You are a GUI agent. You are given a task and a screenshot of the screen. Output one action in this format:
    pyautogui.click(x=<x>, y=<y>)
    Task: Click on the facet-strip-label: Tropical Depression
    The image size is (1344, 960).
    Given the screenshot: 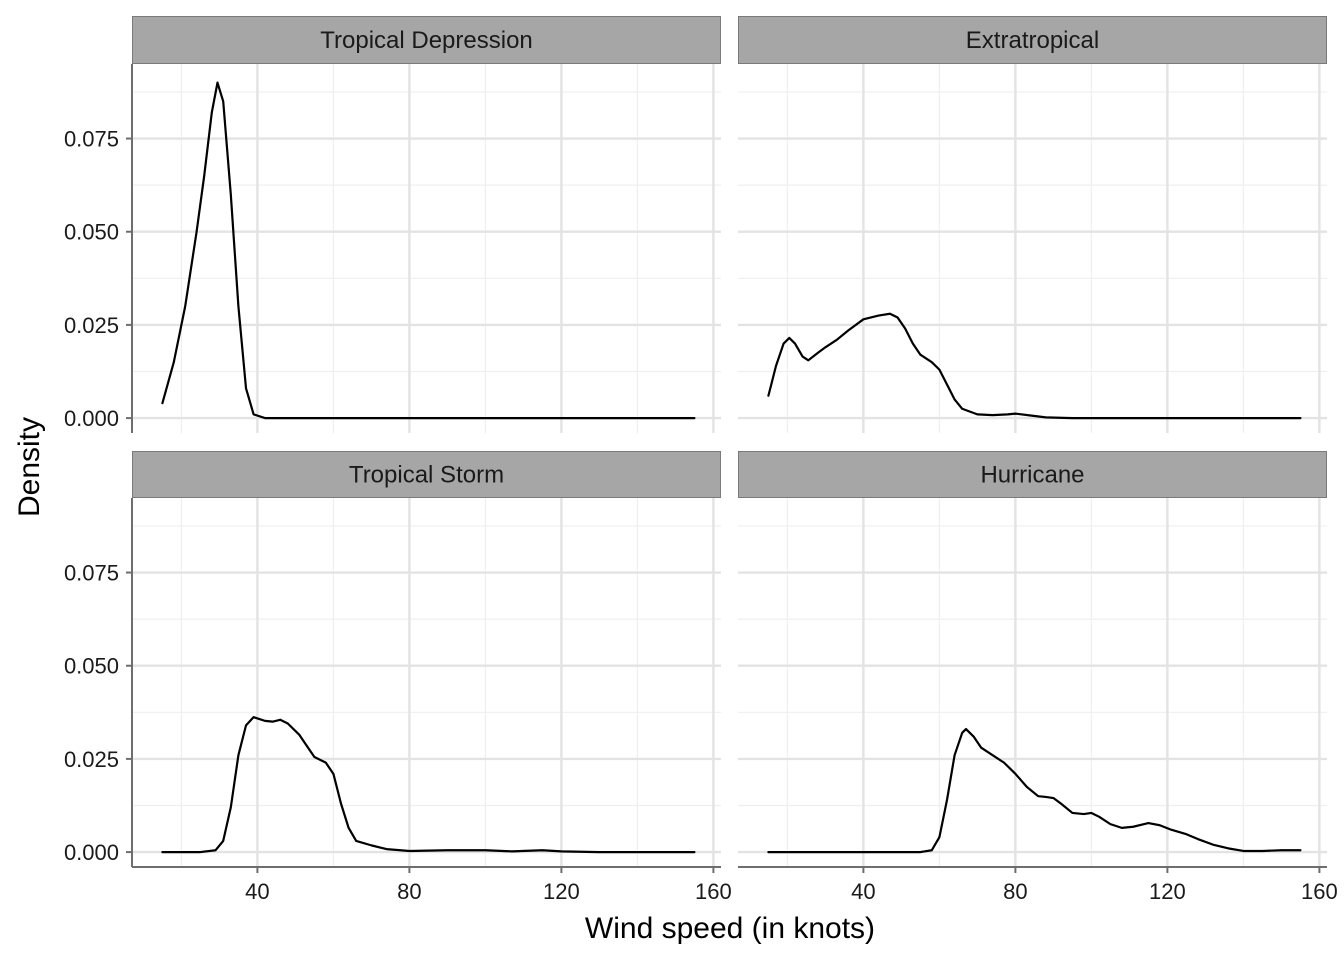 What is the action you would take?
    pyautogui.click(x=426, y=40)
    